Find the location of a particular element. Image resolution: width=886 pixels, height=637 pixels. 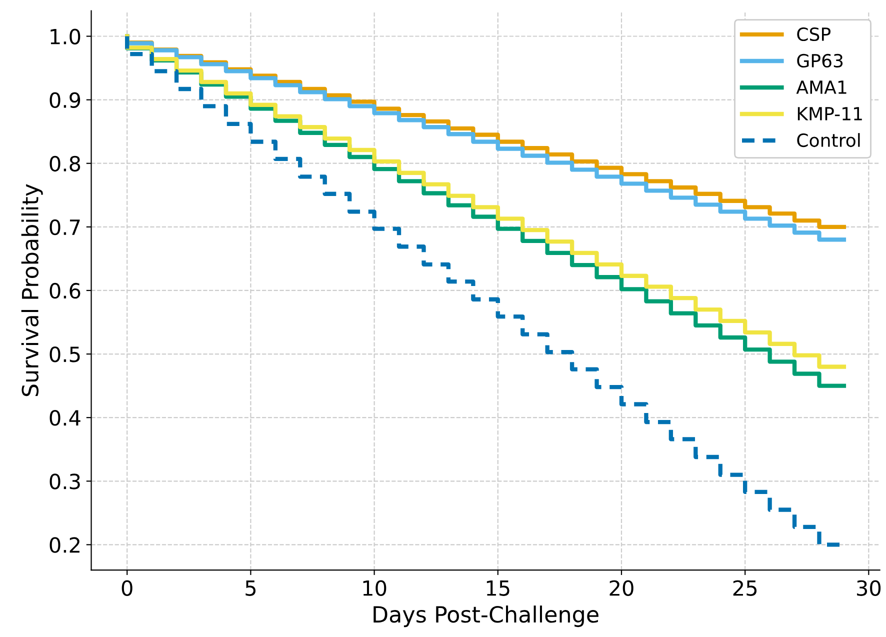

y-tick-label: 0.5 is located at coordinates (65, 354).